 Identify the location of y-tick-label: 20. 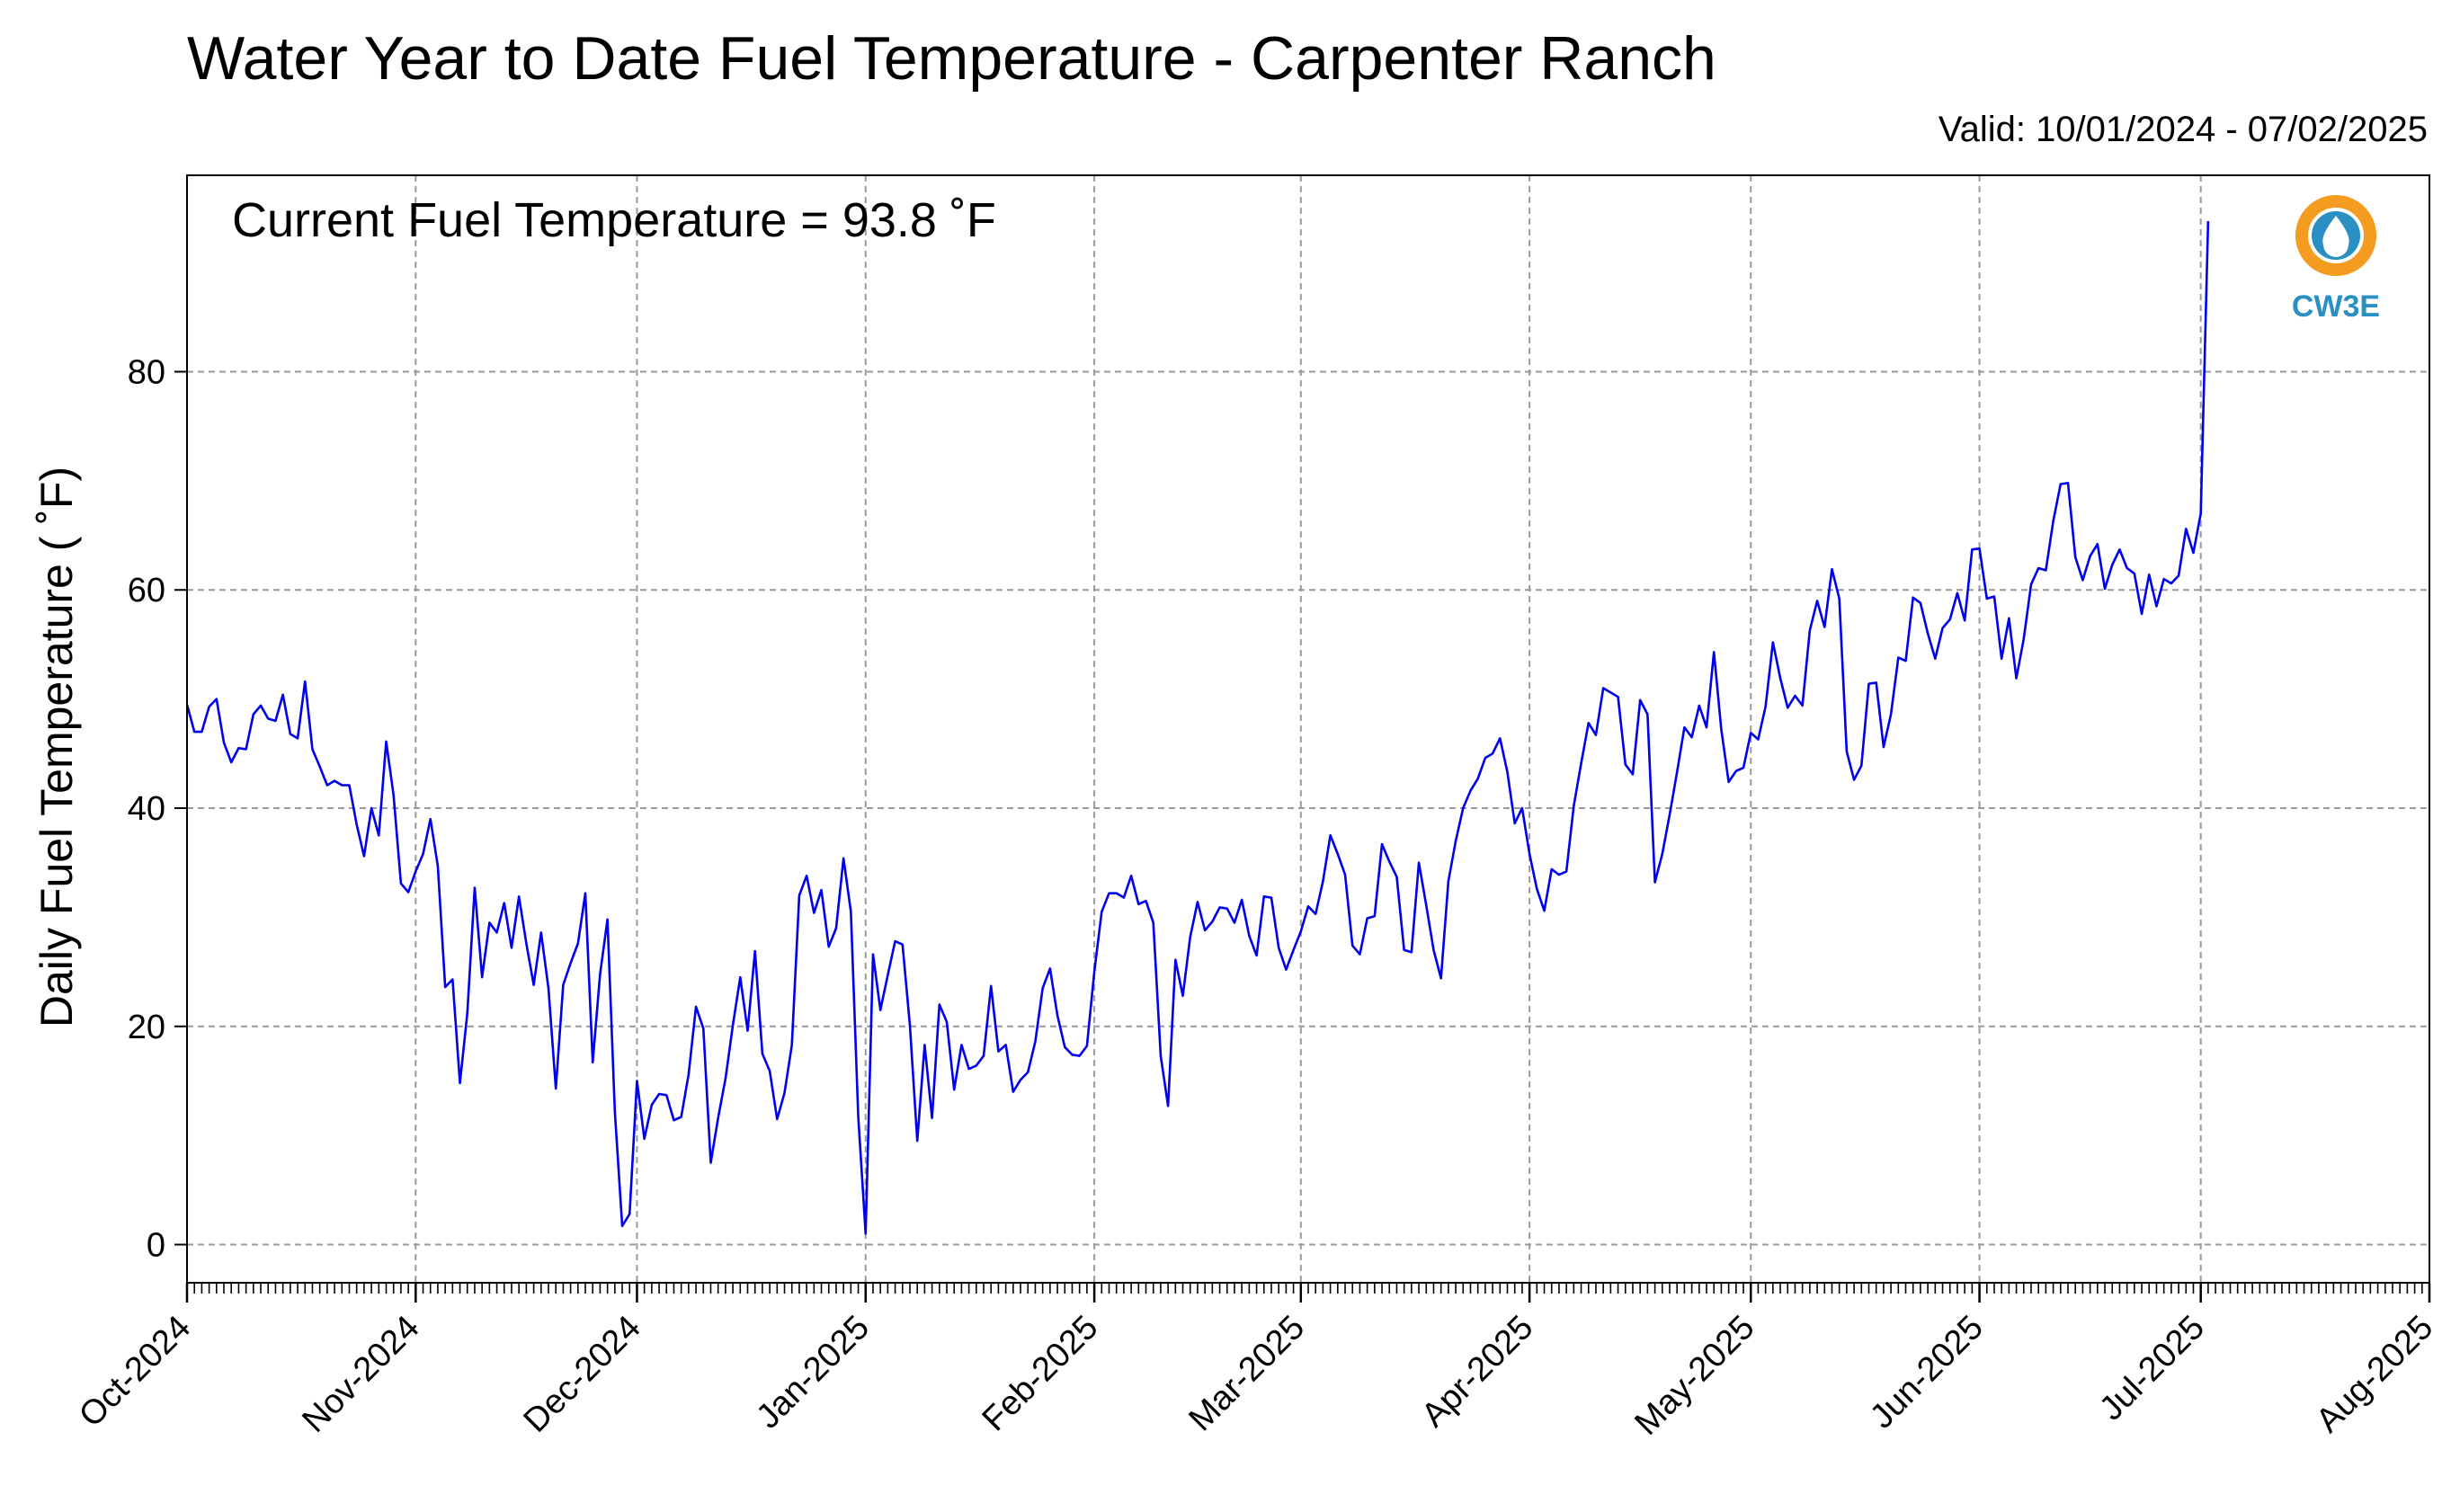
(146, 1027).